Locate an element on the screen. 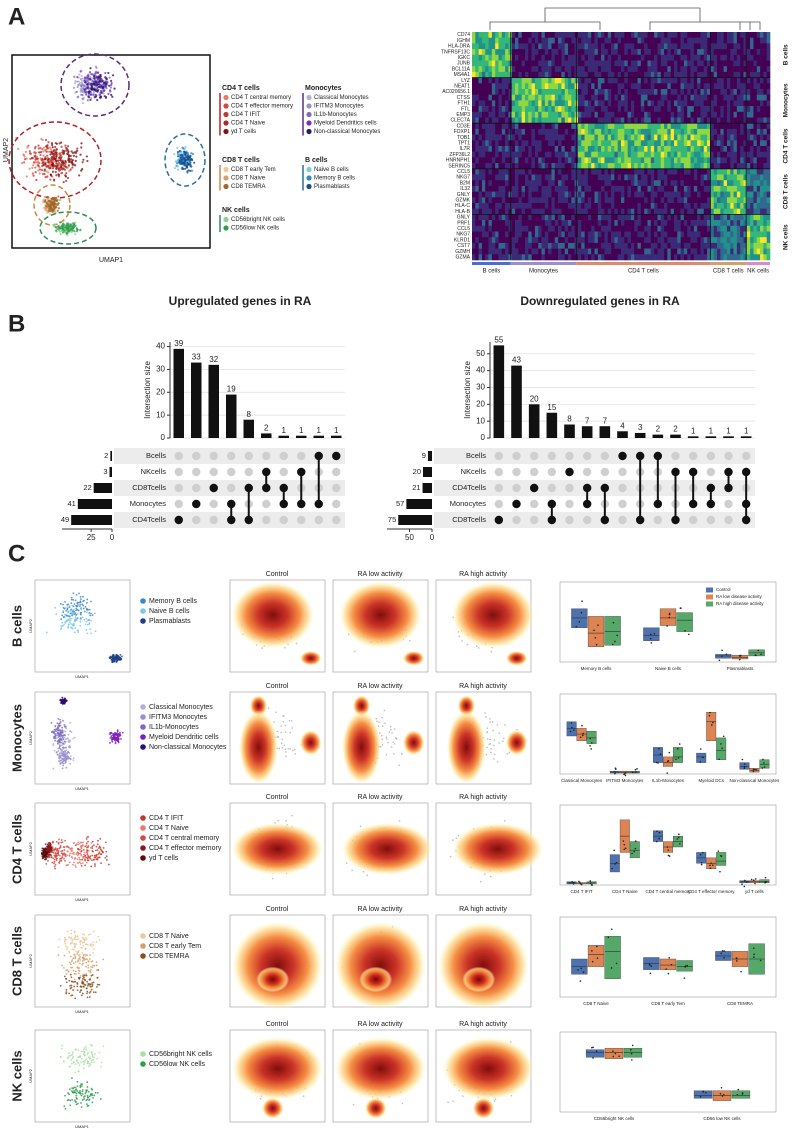 This screenshot has height=1148, width=800. legend-marker is located at coordinates (226, 169).